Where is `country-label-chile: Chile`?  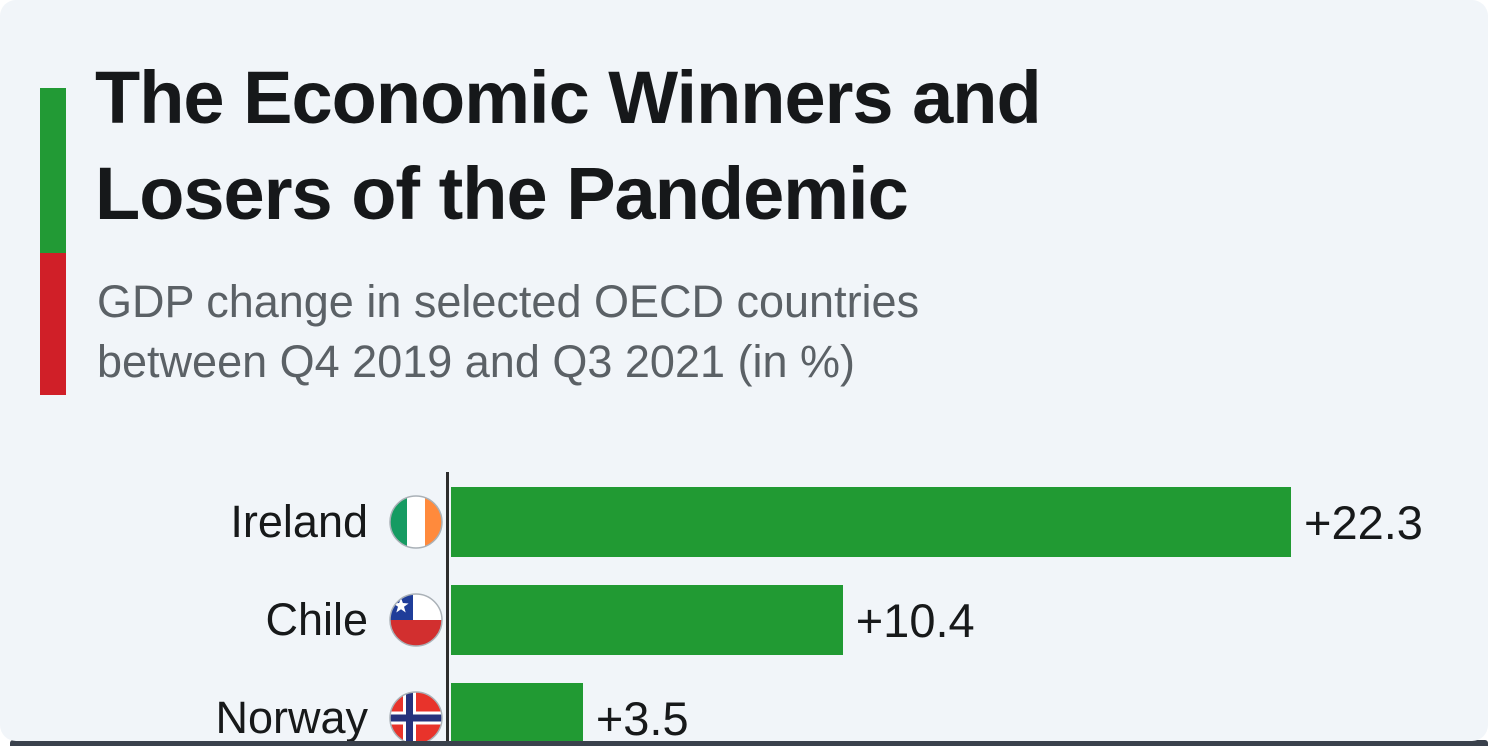
country-label-chile: Chile is located at coordinates (316, 619).